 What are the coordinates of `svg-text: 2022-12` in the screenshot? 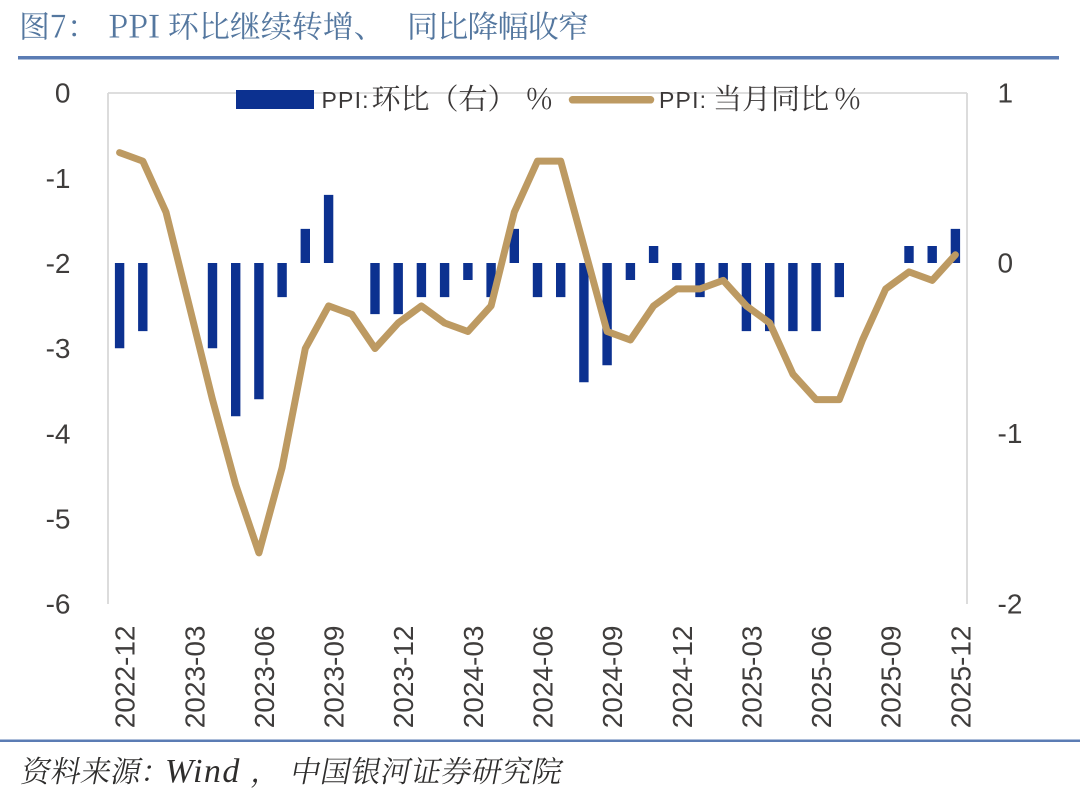 It's located at (125, 677).